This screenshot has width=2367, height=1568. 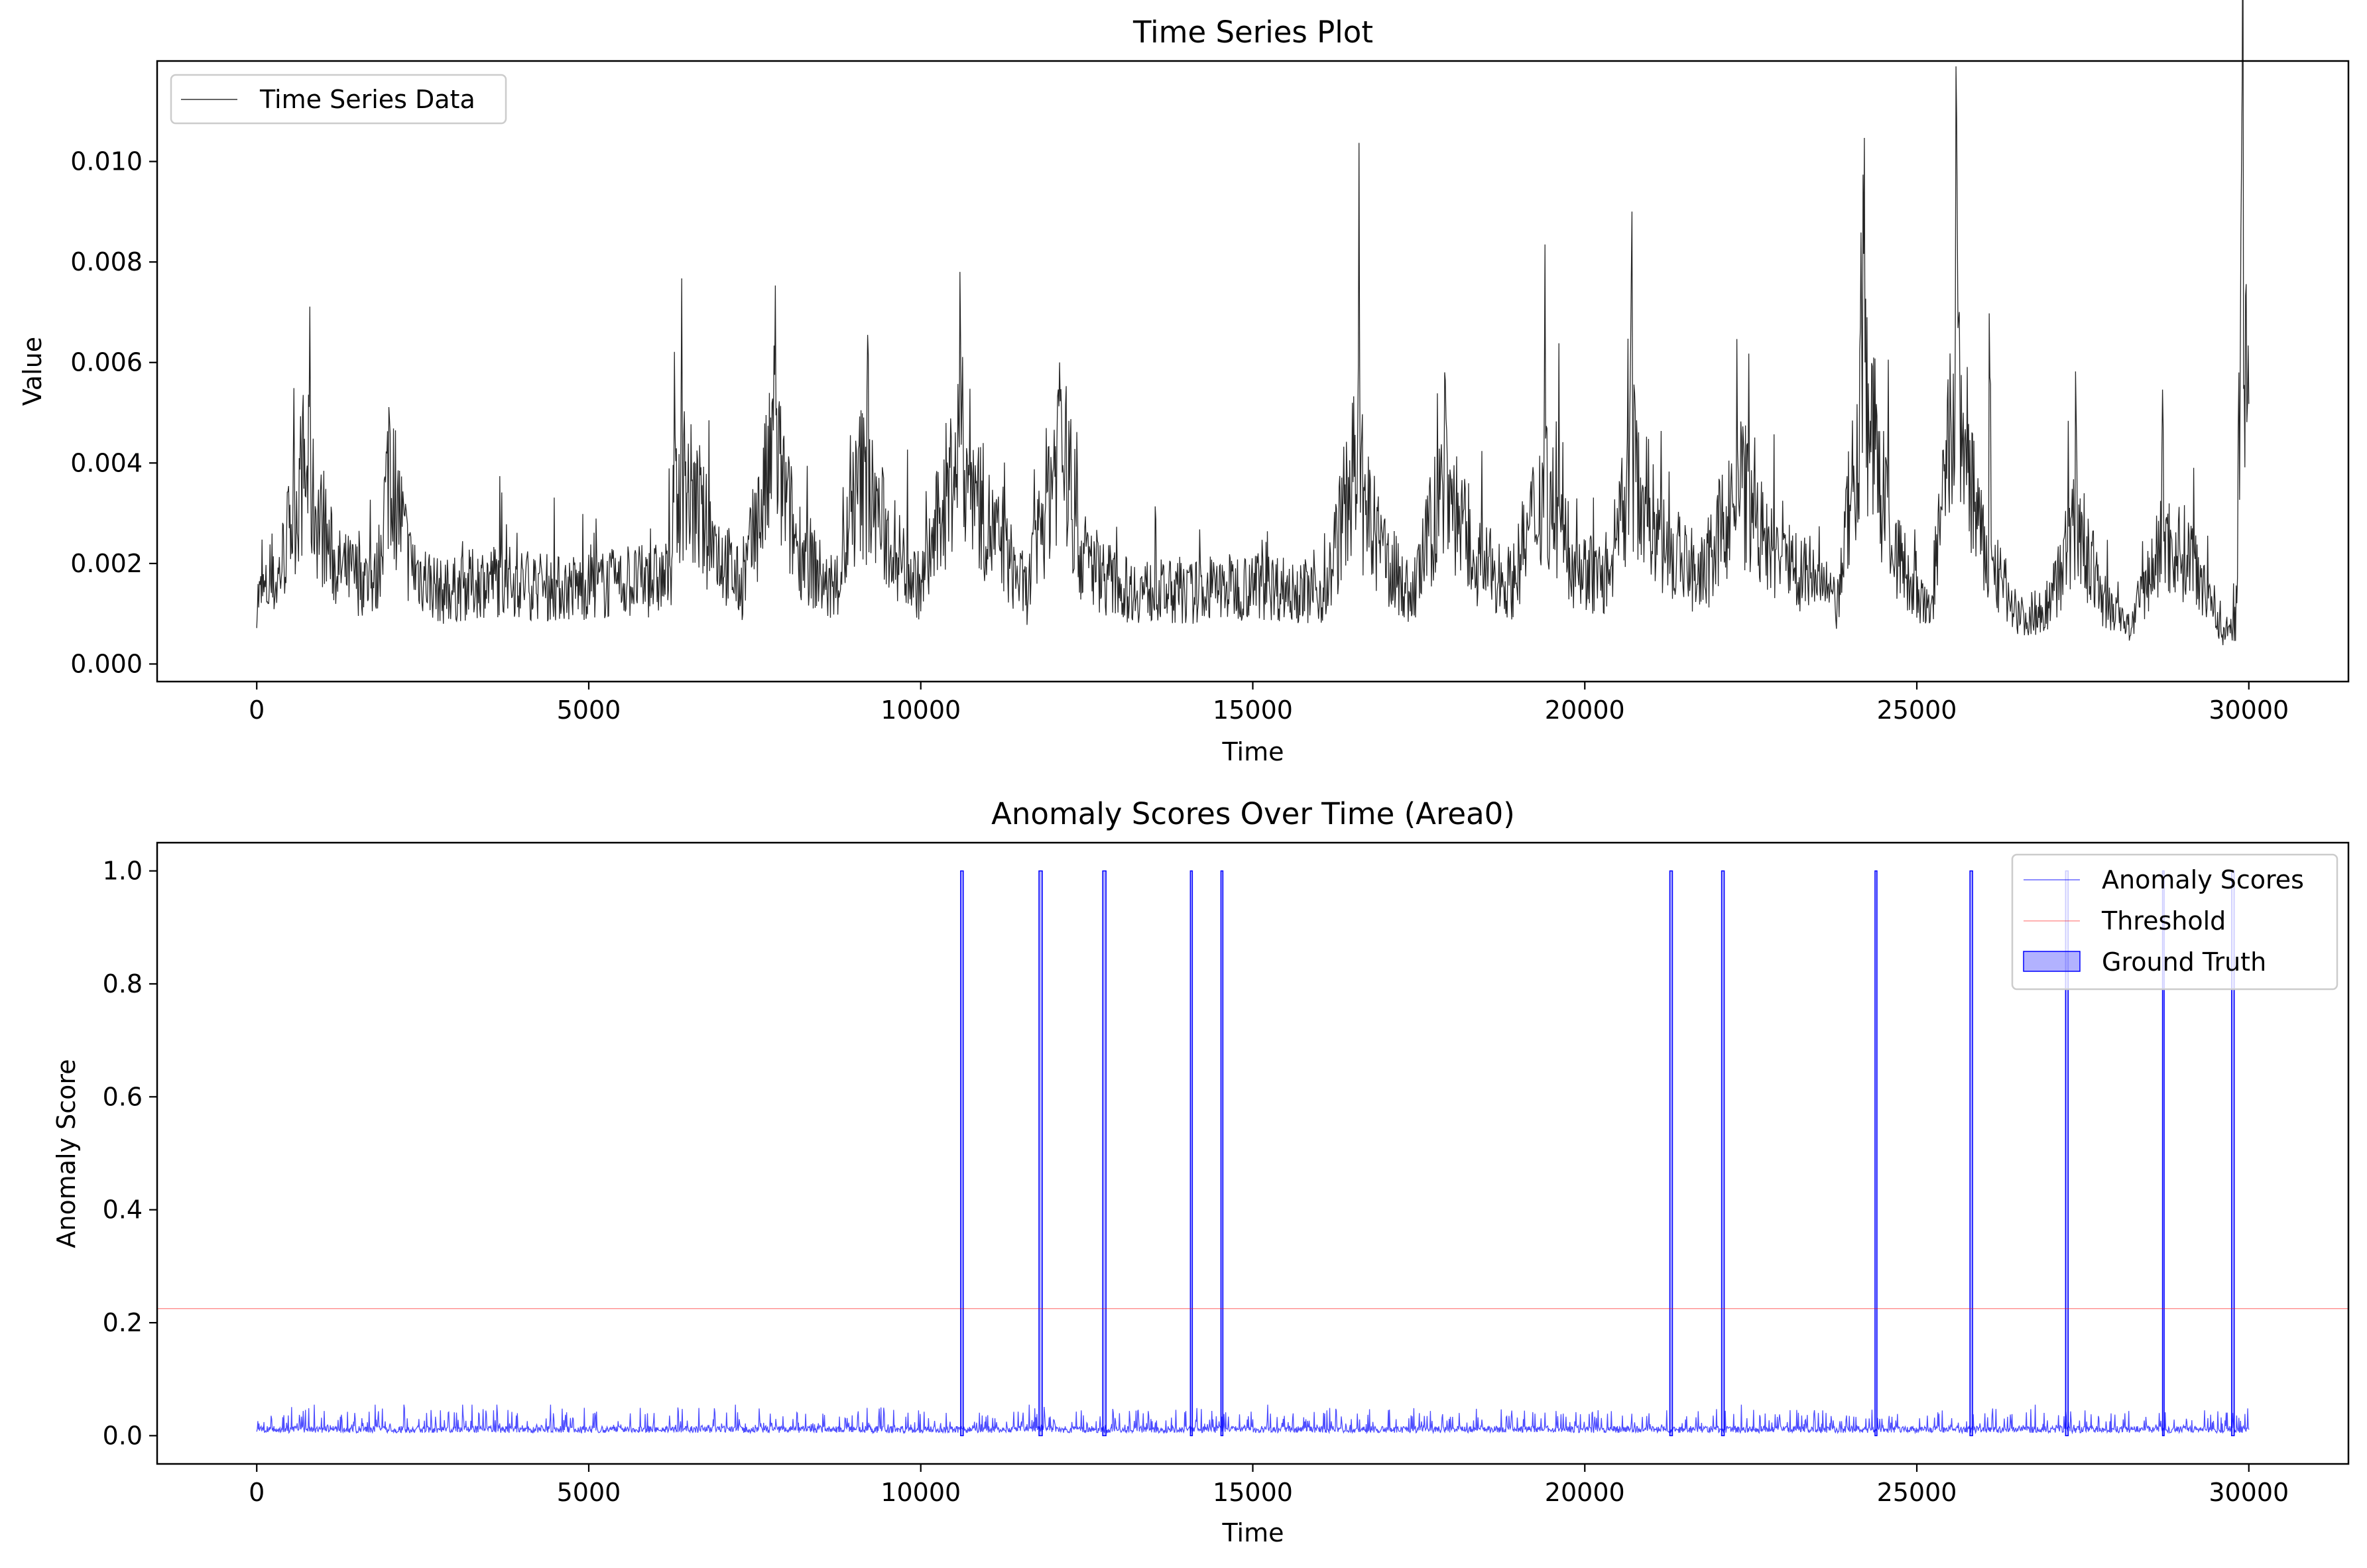 I want to click on legend: Time Series Data, so click(x=338, y=99).